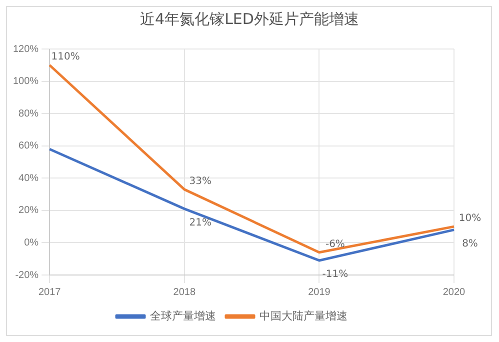  What do you see at coordinates (470, 244) in the screenshot?
I see `data-label: 8%` at bounding box center [470, 244].